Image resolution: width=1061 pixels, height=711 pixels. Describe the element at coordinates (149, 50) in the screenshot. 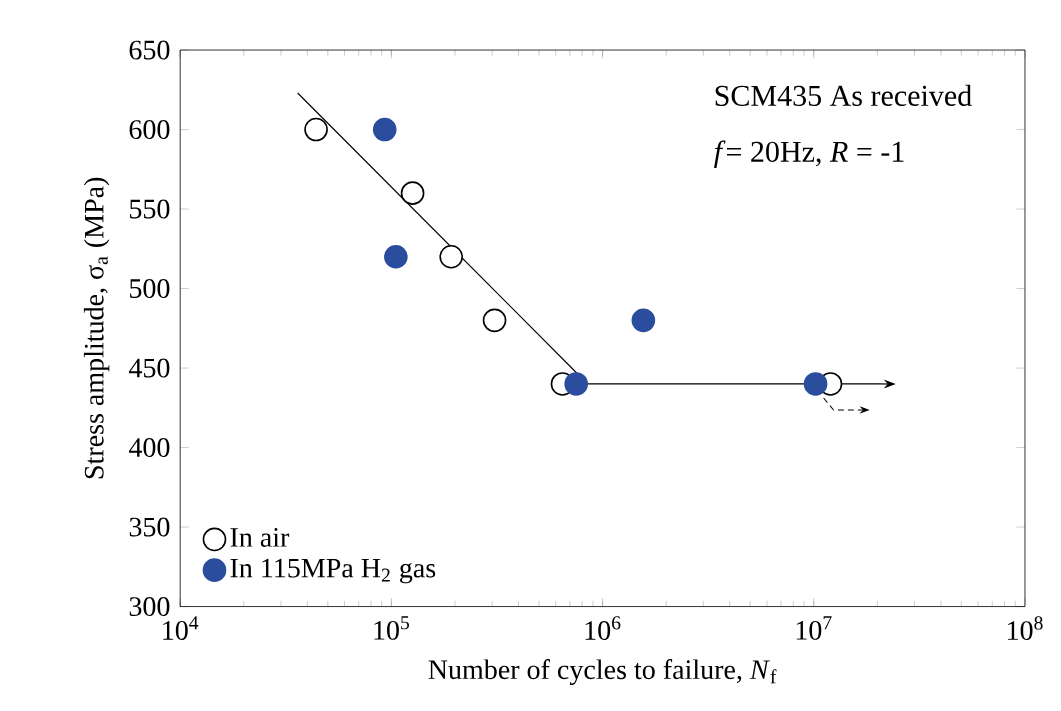

I see `y-tick-label: 650` at that location.